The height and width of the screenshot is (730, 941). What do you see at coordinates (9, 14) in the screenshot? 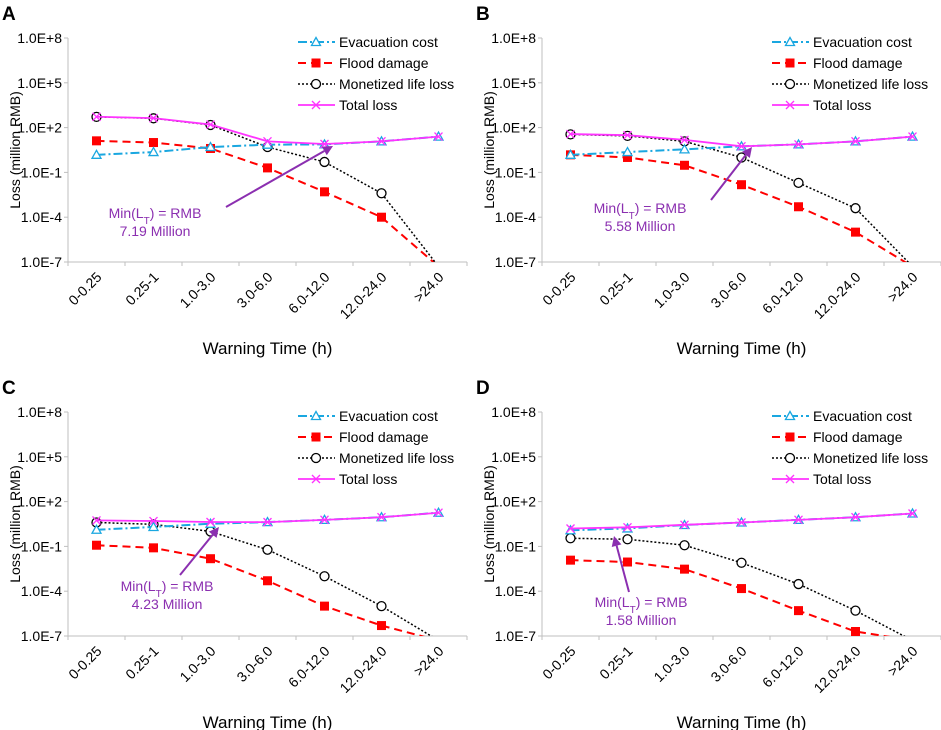
I see `panel-letter: A` at bounding box center [9, 14].